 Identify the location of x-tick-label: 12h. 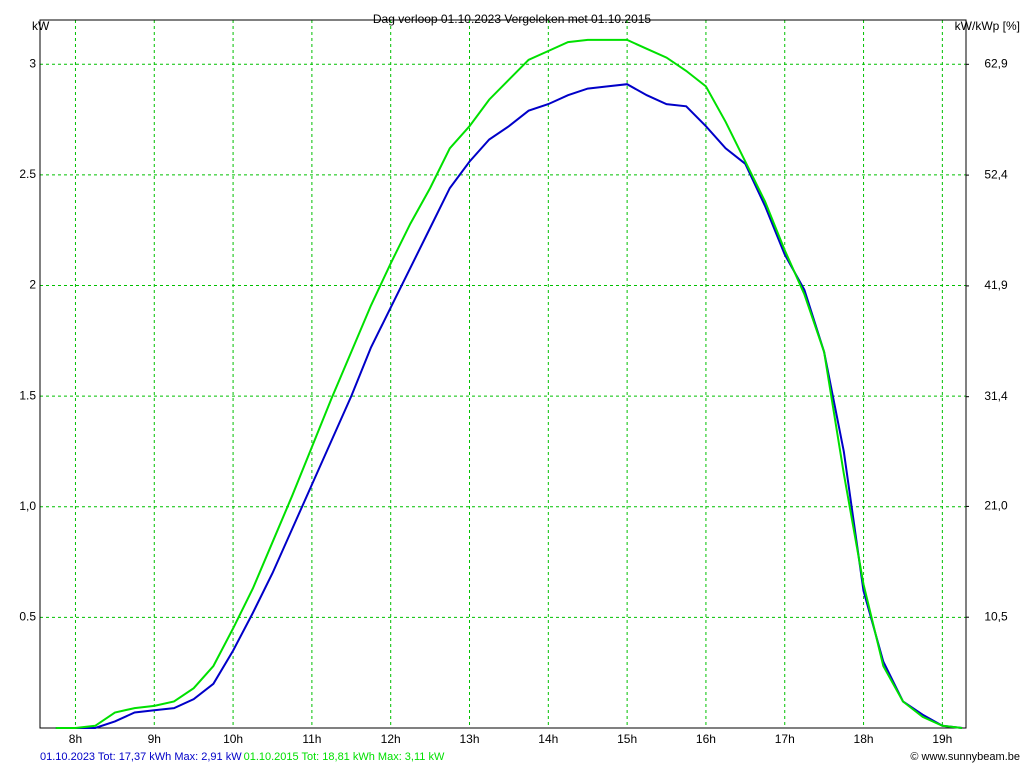
(391, 739).